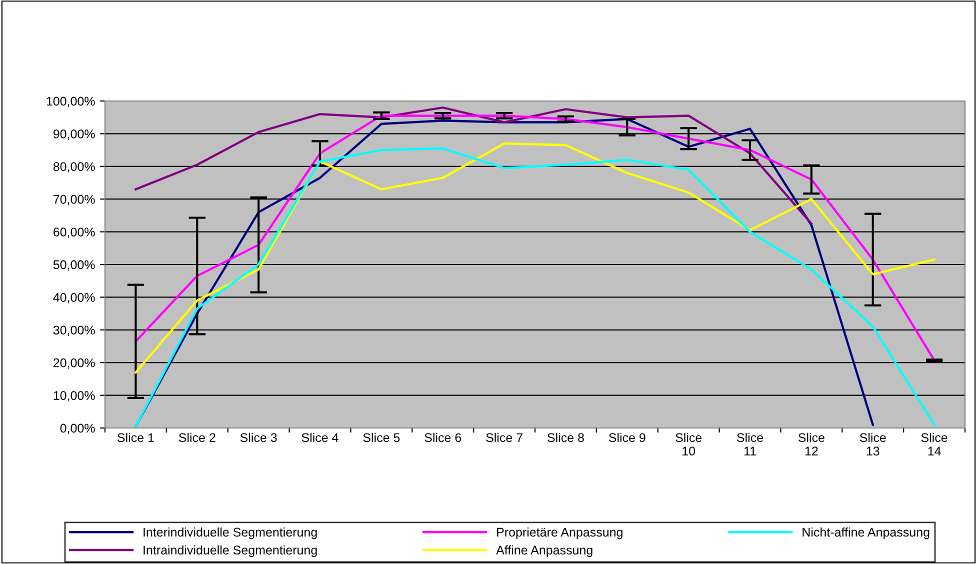 The height and width of the screenshot is (564, 977). Describe the element at coordinates (258, 437) in the screenshot. I see `x-tick-label: Slice 3` at that location.